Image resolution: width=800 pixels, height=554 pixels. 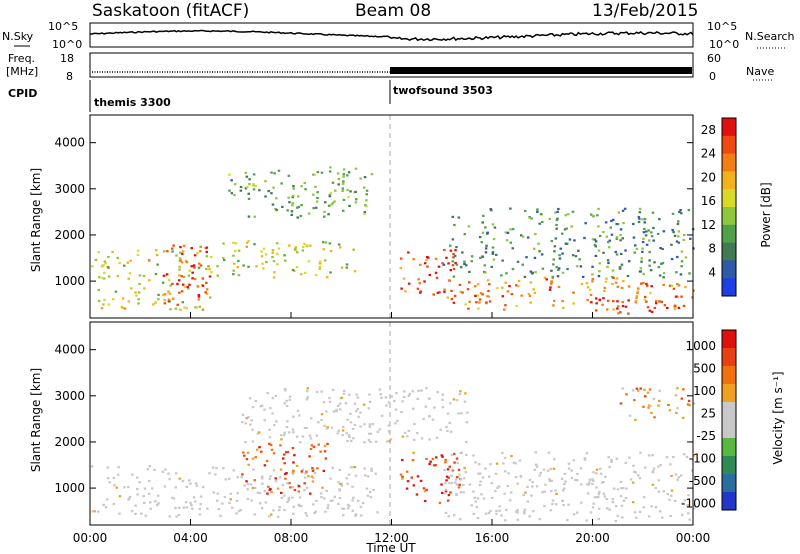 I want to click on nave-label: Nave, so click(x=760, y=71).